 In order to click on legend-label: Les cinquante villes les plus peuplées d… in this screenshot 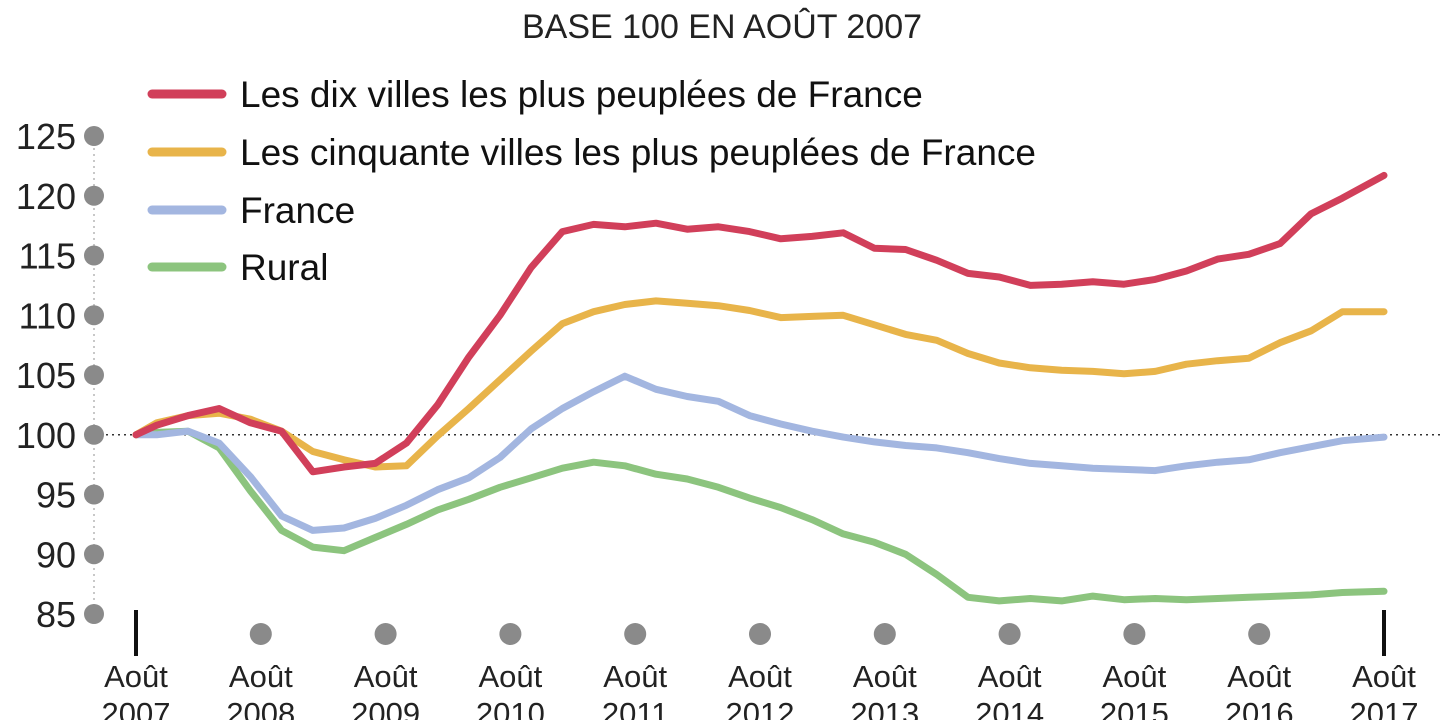, I will do `click(638, 152)`.